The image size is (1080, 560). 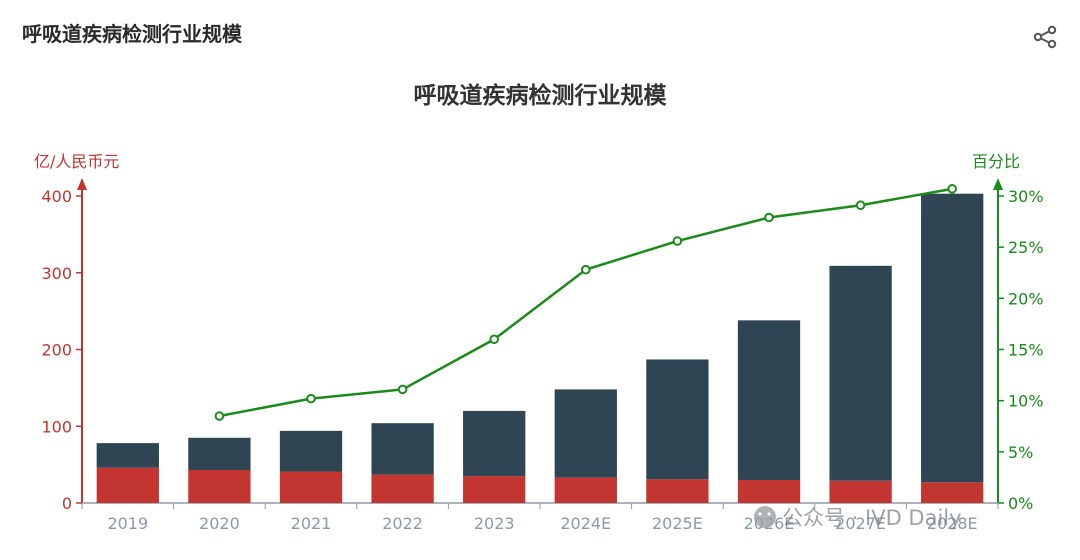 I want to click on watermark: 公众号 · IVD Daily, so click(x=858, y=518).